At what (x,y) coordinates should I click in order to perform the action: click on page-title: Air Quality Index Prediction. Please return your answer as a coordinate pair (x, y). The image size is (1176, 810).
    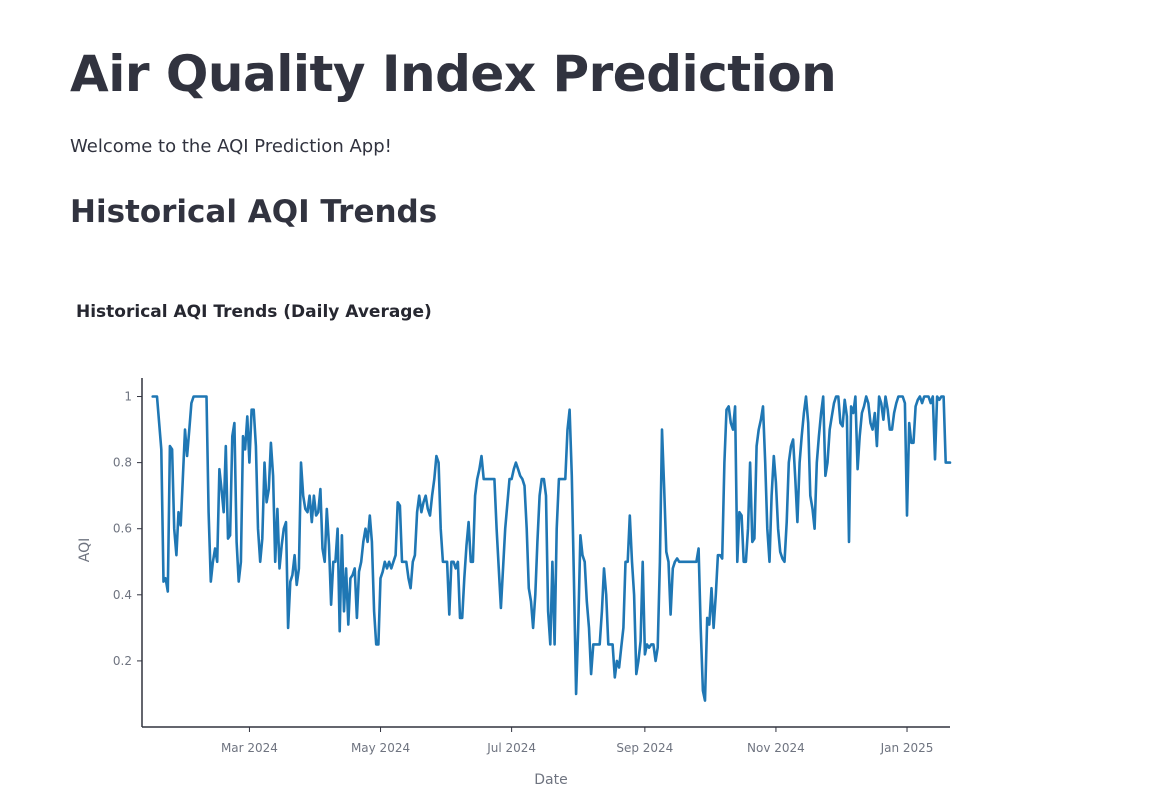
    Looking at the image, I should click on (453, 74).